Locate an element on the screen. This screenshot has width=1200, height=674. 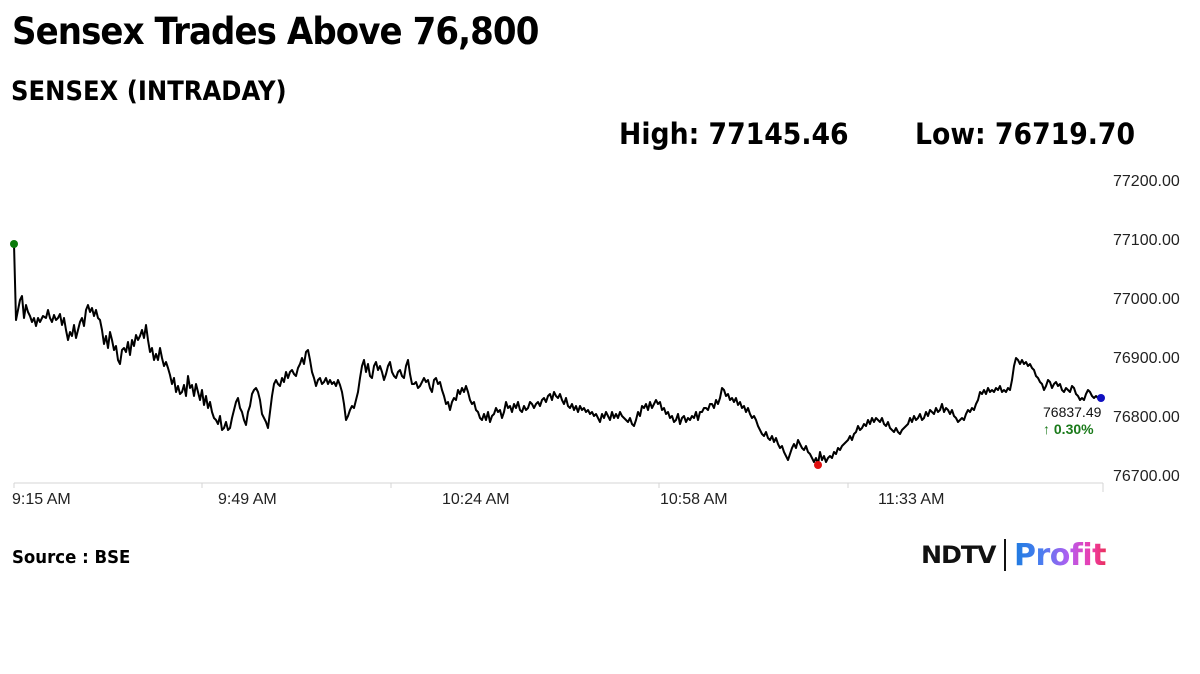
y-tick-77100: 77100.00 is located at coordinates (1146, 240).